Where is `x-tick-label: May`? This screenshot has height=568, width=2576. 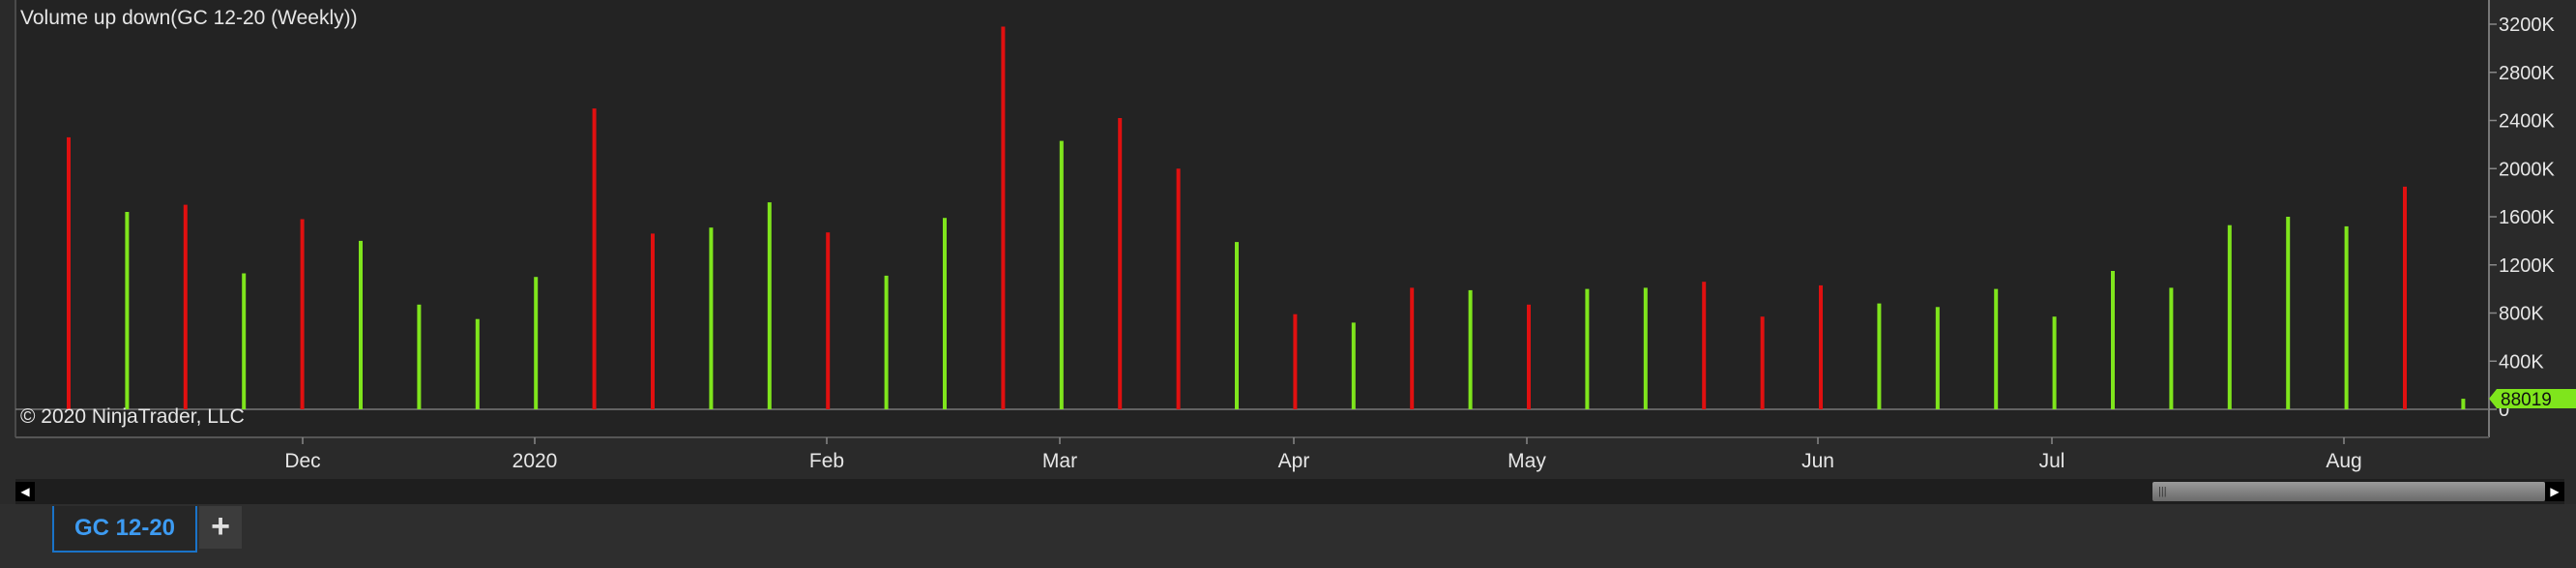 x-tick-label: May is located at coordinates (1527, 461).